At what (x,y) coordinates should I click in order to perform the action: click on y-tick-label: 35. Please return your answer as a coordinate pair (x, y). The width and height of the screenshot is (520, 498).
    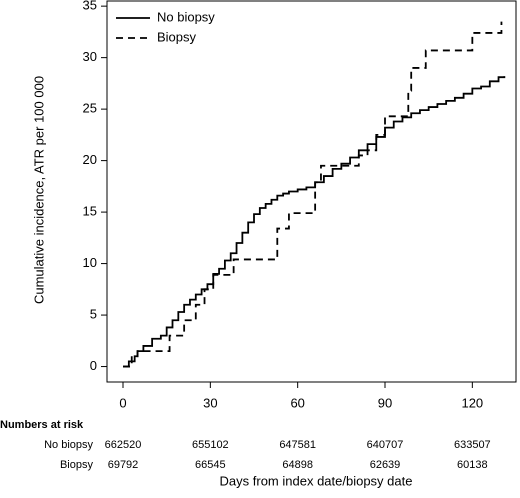
    Looking at the image, I should click on (90, 6).